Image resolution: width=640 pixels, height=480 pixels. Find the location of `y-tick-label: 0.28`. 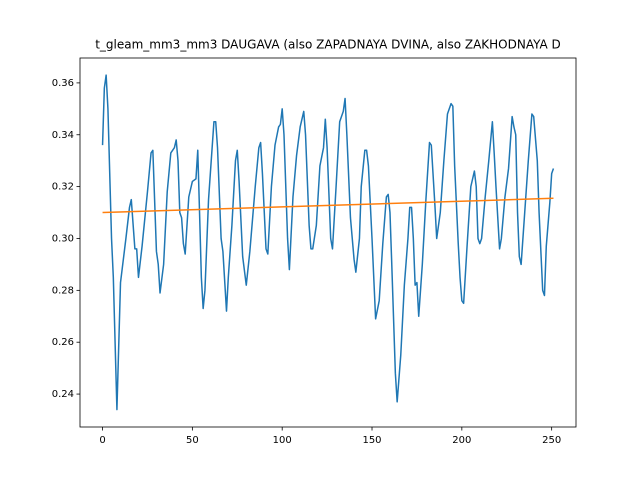

y-tick-label: 0.28 is located at coordinates (63, 290).